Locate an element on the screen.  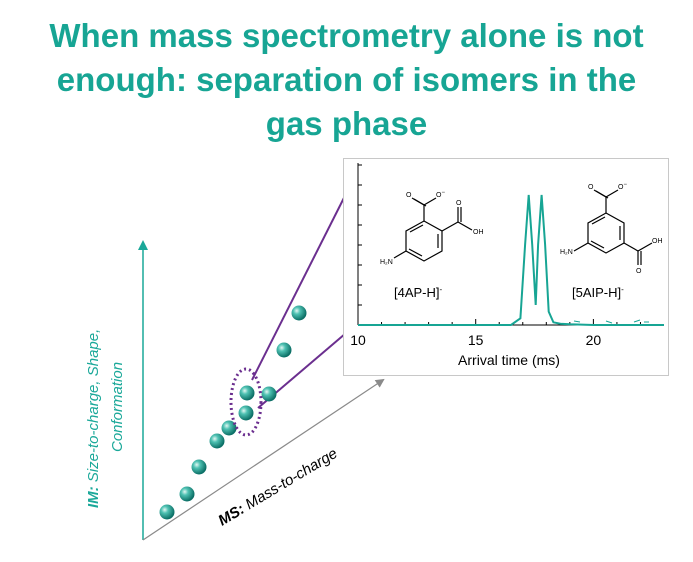
x-axis-ticks: 10 15 20 is located at coordinates (495, 333).